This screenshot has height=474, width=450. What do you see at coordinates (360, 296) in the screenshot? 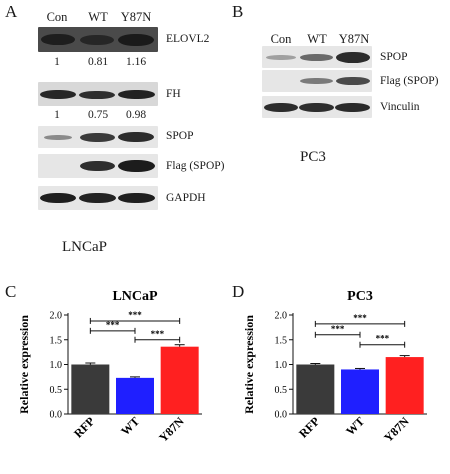
I see `chart-title: PC3` at bounding box center [360, 296].